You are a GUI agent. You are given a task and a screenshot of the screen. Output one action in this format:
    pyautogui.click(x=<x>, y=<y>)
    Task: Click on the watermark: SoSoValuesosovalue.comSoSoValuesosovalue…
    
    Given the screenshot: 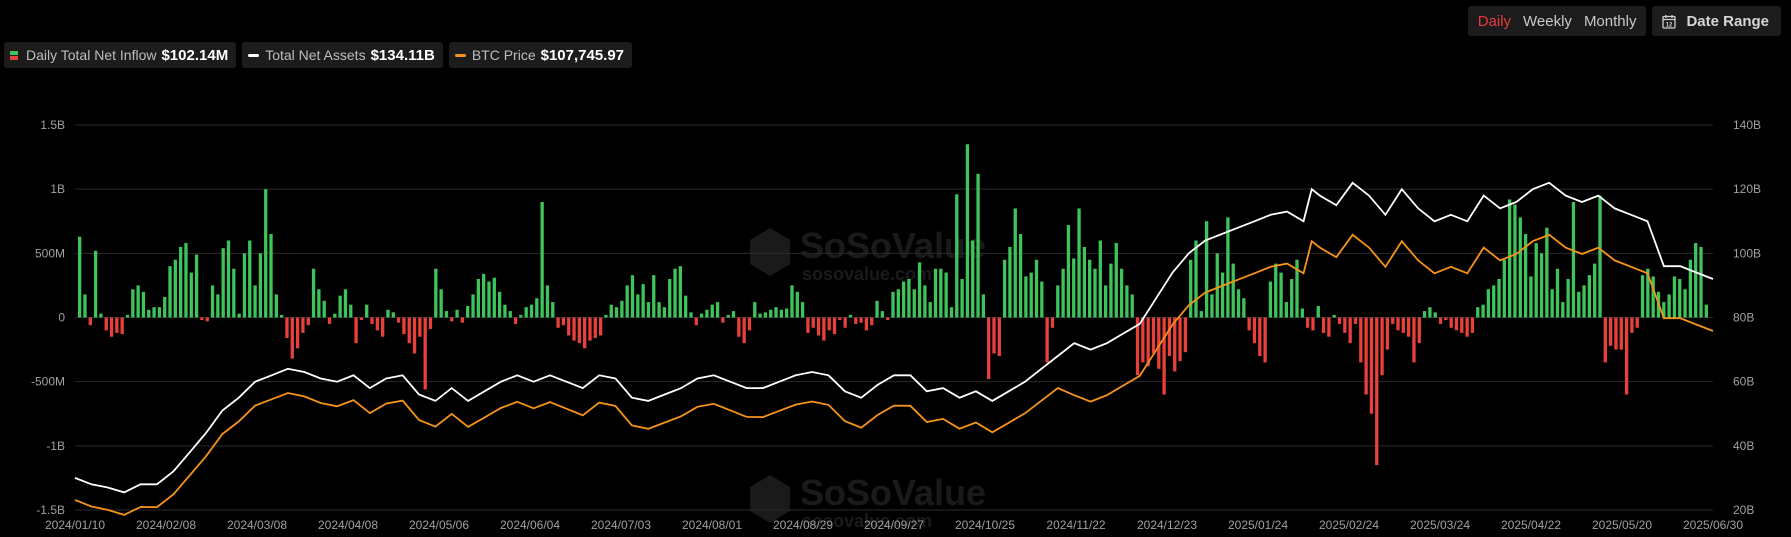 What is the action you would take?
    pyautogui.click(x=868, y=378)
    